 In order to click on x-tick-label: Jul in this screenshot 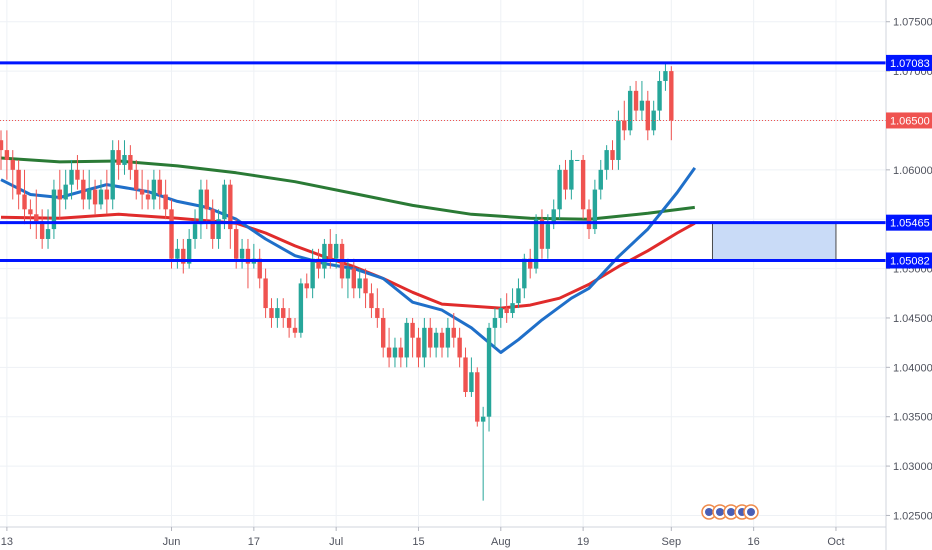, I will do `click(336, 542)`.